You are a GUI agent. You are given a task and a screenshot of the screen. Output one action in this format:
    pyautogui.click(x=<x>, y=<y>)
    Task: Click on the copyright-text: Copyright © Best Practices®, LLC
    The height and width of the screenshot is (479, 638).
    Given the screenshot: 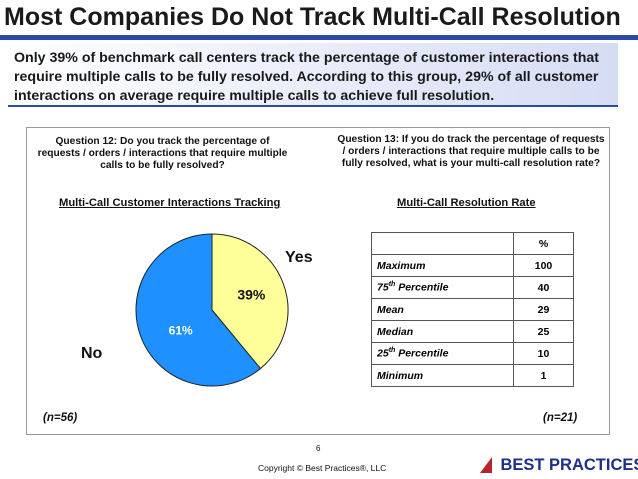 What is the action you would take?
    pyautogui.click(x=322, y=468)
    